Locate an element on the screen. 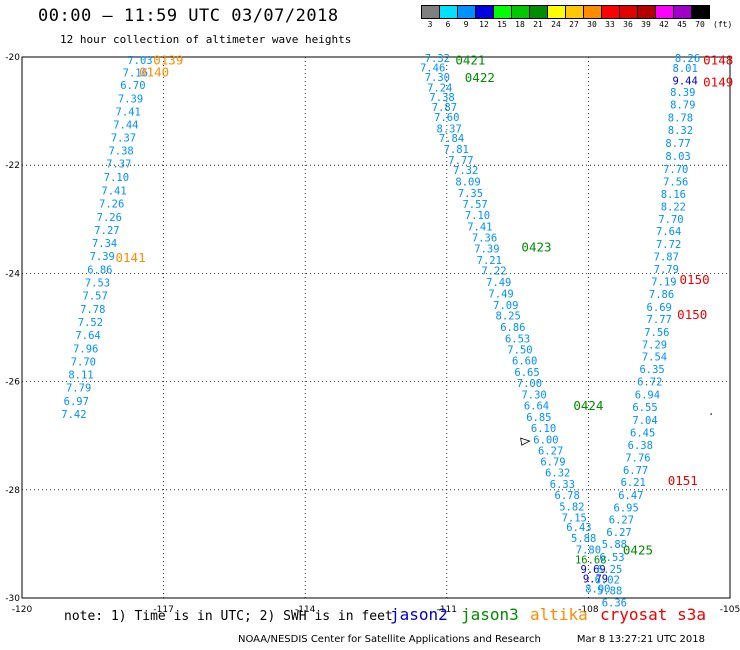  wave-height-reading: 6.32 is located at coordinates (557, 473).